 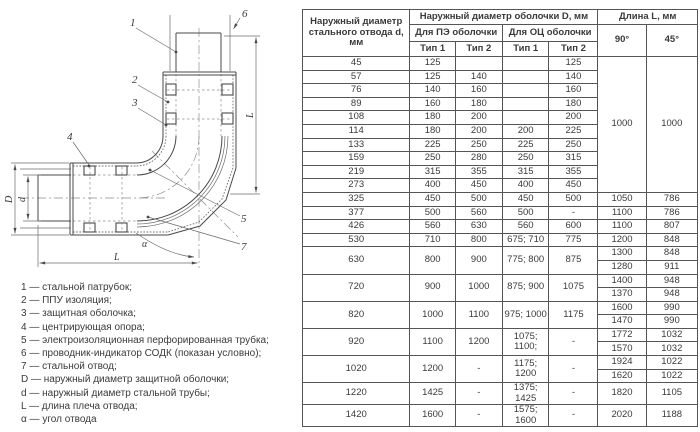 I want to click on cell-pe-type1: 180, so click(x=432, y=131).